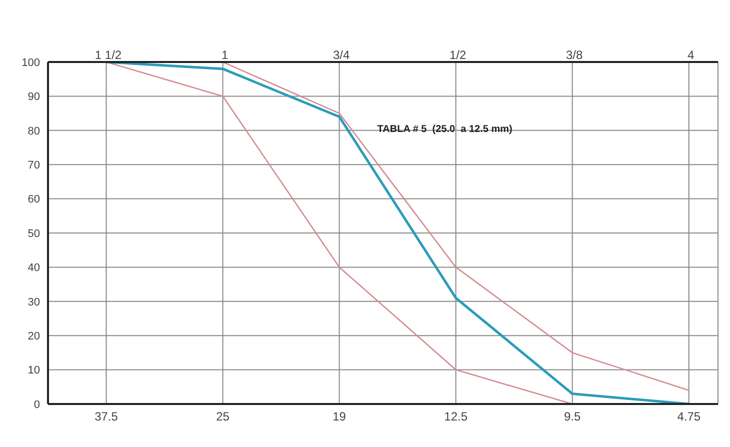 The height and width of the screenshot is (447, 730). Describe the element at coordinates (34, 336) in the screenshot. I see `y-tick-label: 20` at that location.